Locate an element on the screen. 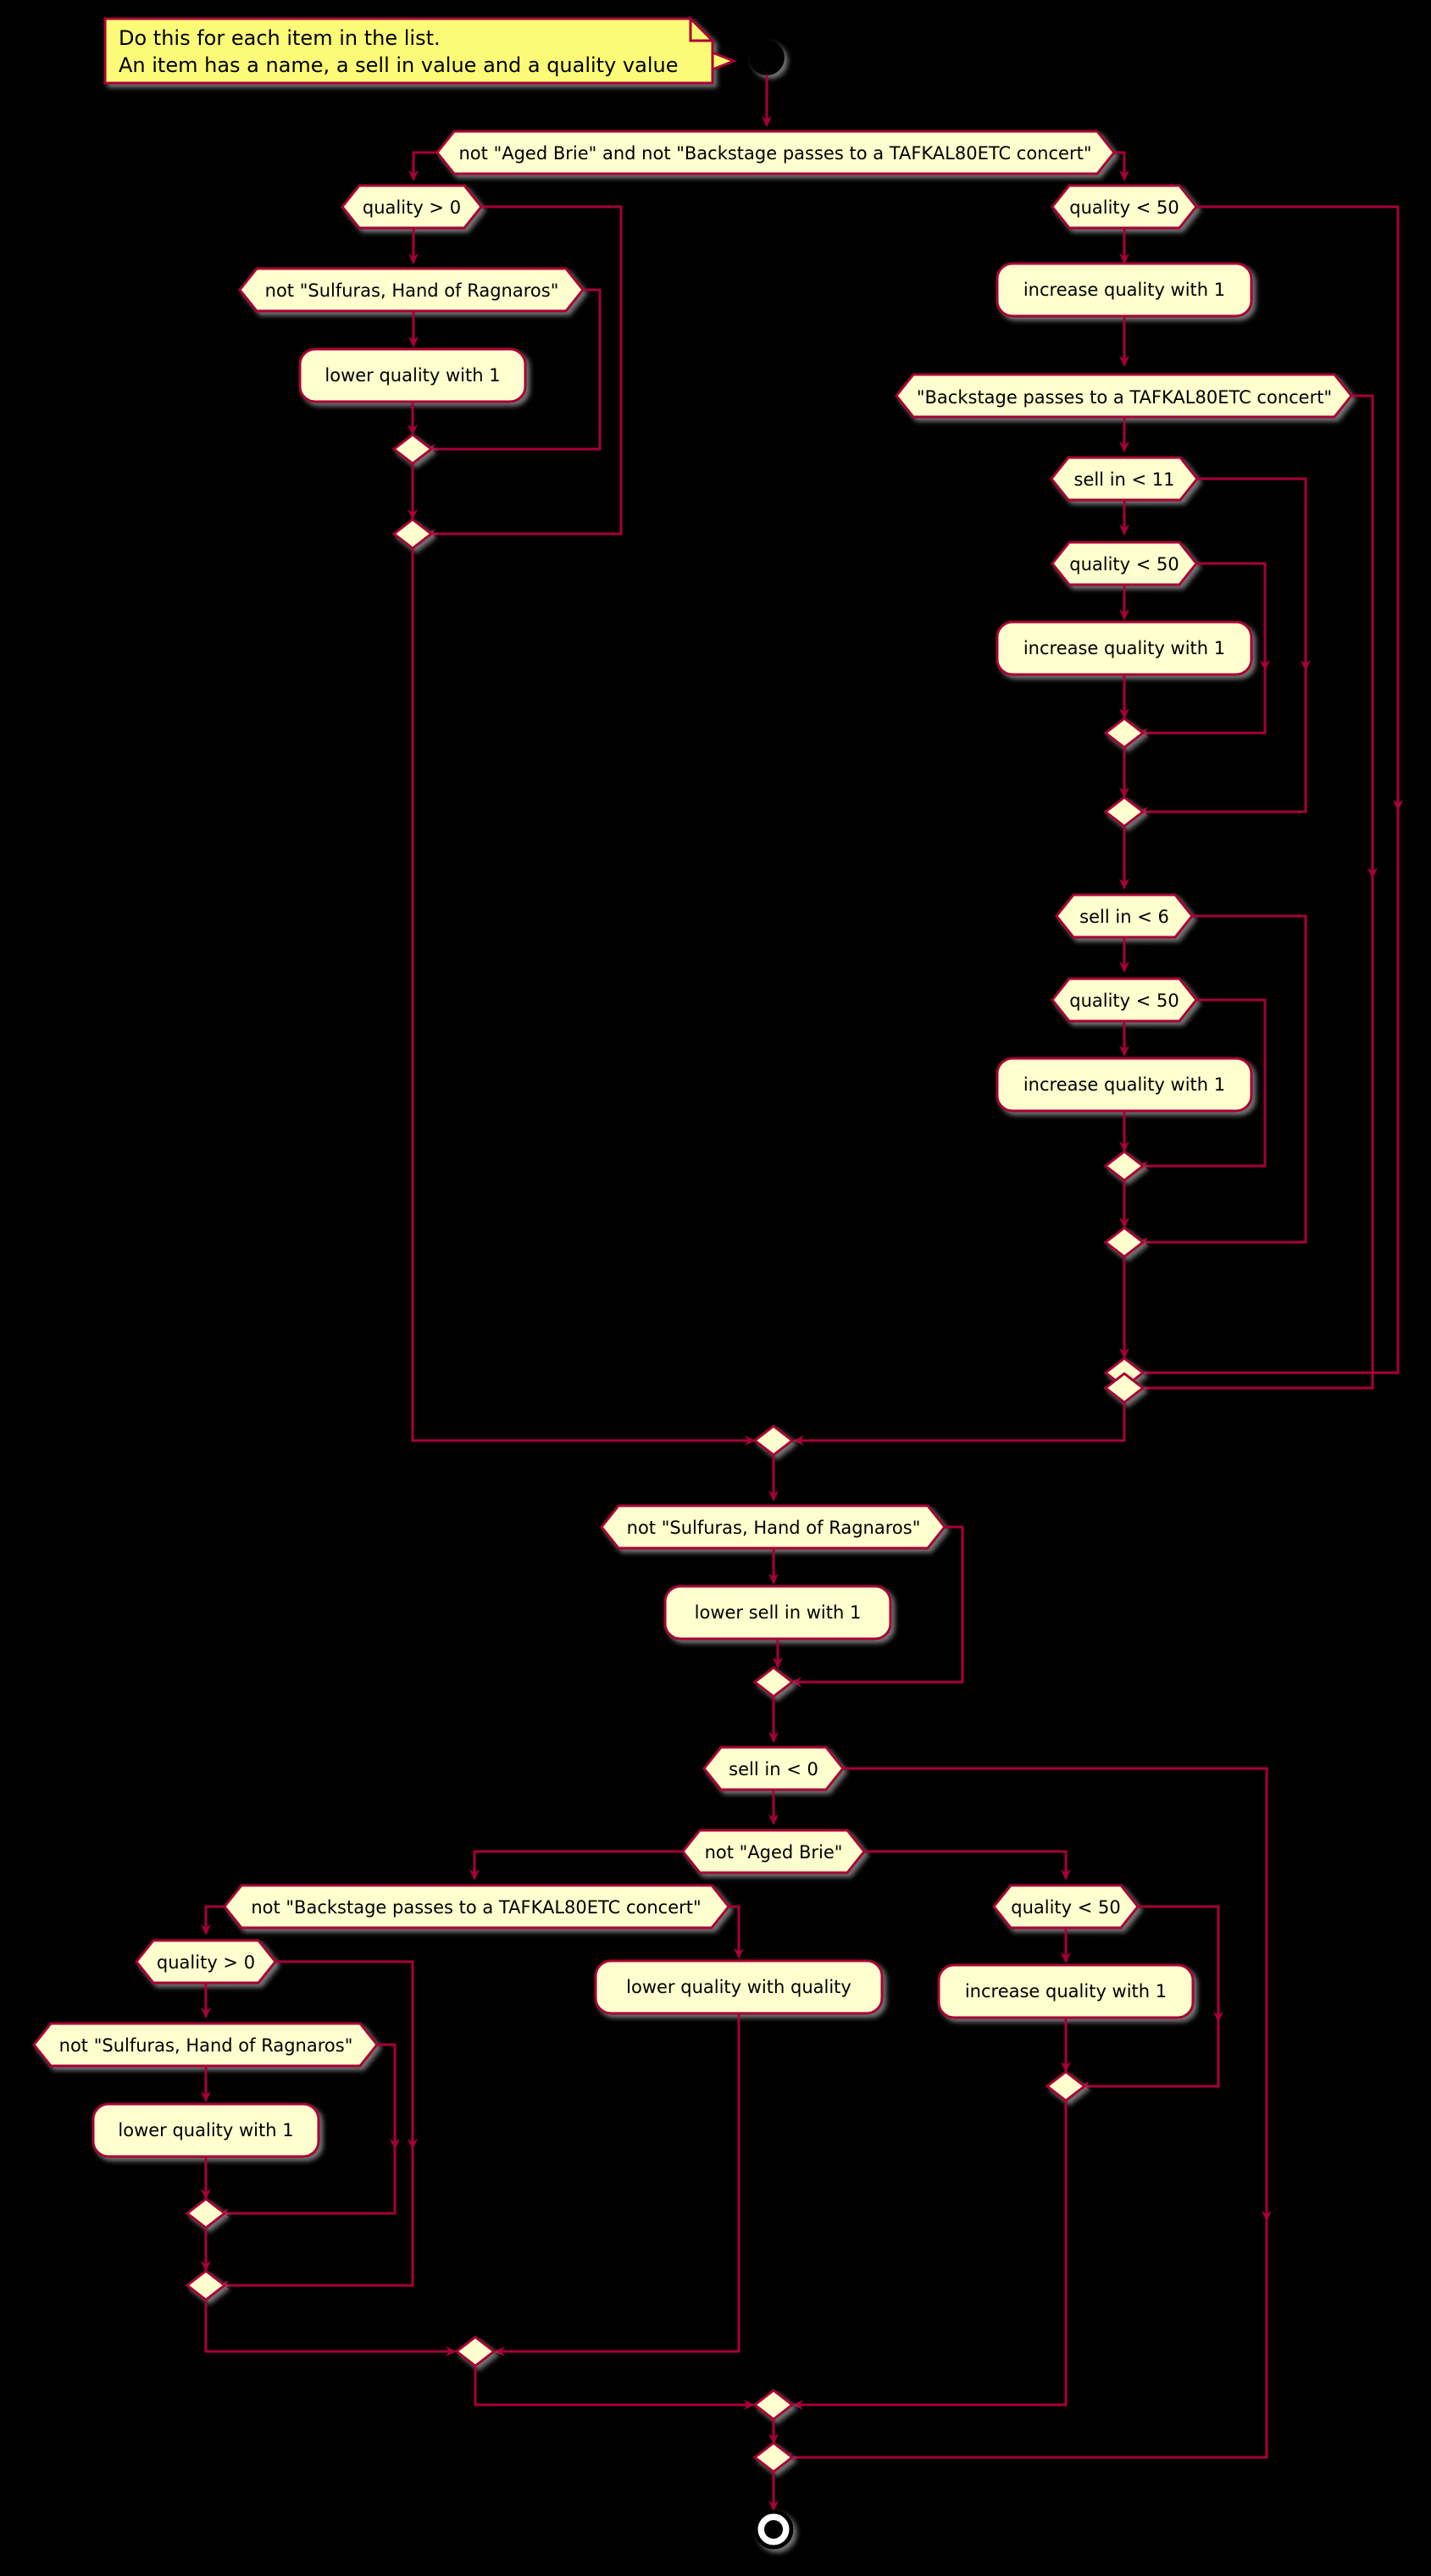 The height and width of the screenshot is (2576, 1431). cond-sell-in-lt11 is located at coordinates (1124, 479).